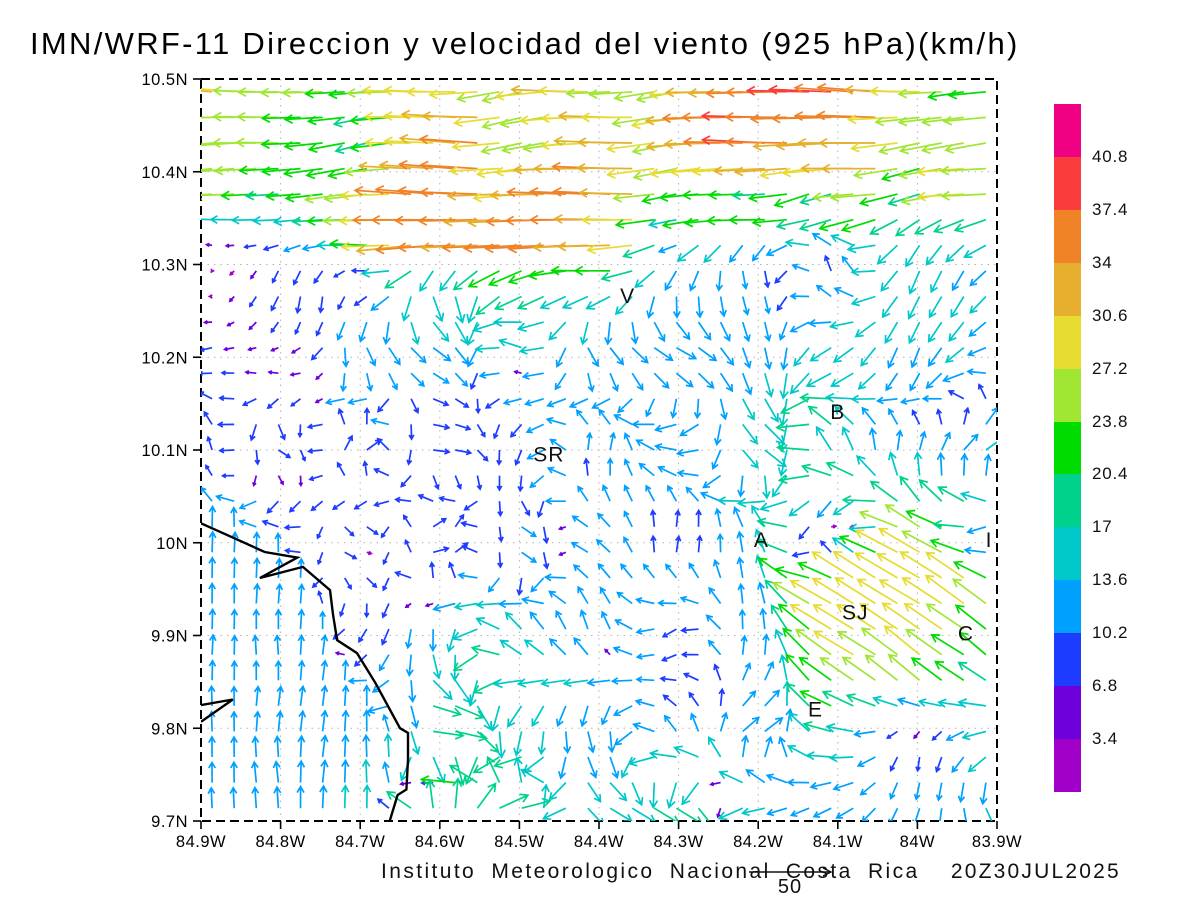  Describe the element at coordinates (519, 842) in the screenshot. I see `x-tick-label: 84.5W` at that location.